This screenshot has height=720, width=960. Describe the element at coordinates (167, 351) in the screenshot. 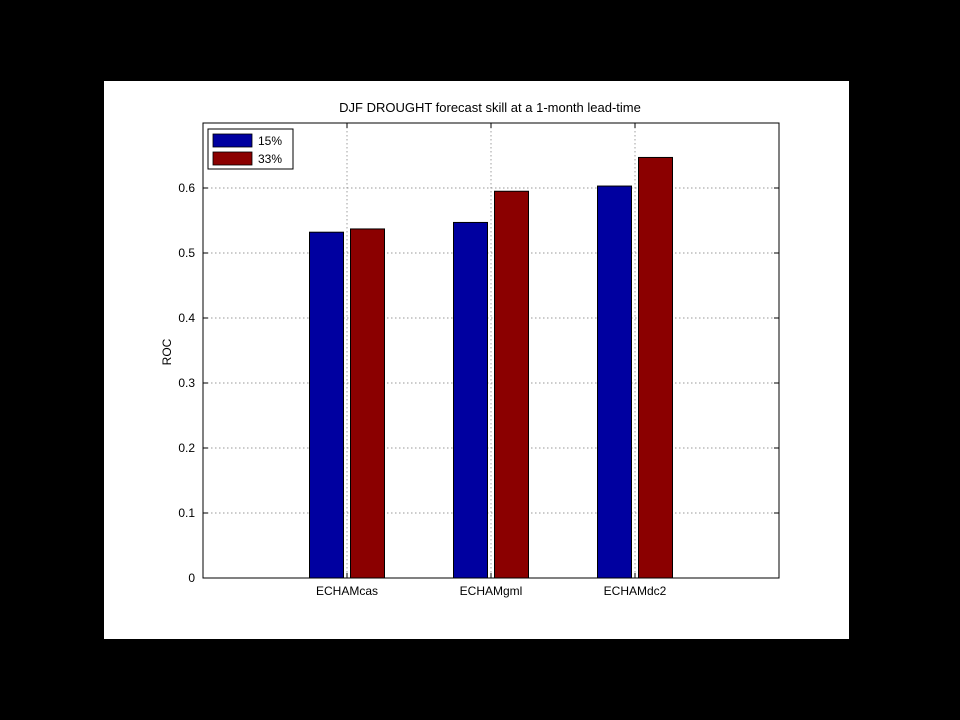

I see `y-axis-label: ROC` at that location.